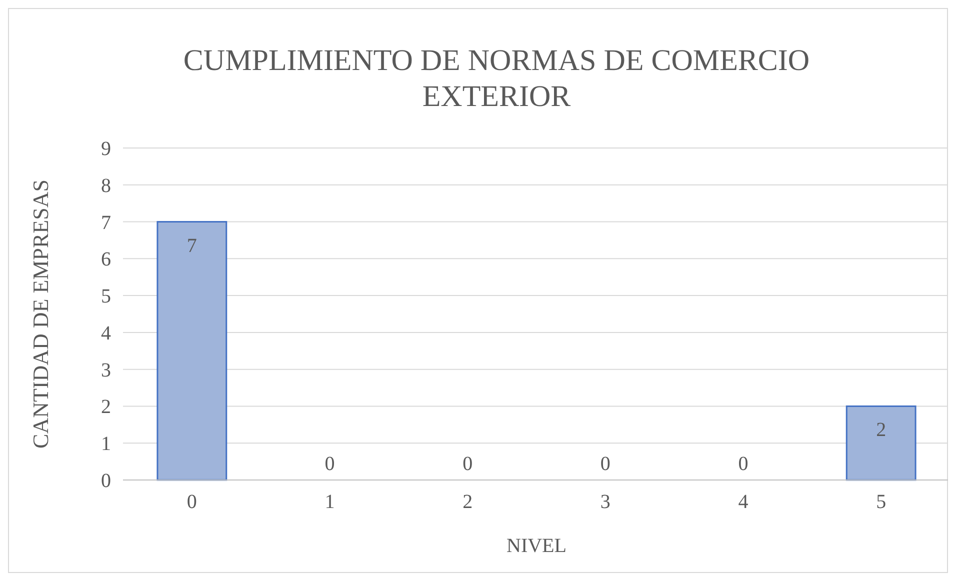 Image resolution: width=957 pixels, height=583 pixels. I want to click on y-axis-title: CANTIDAD DE EMPRESAS, so click(40, 314).